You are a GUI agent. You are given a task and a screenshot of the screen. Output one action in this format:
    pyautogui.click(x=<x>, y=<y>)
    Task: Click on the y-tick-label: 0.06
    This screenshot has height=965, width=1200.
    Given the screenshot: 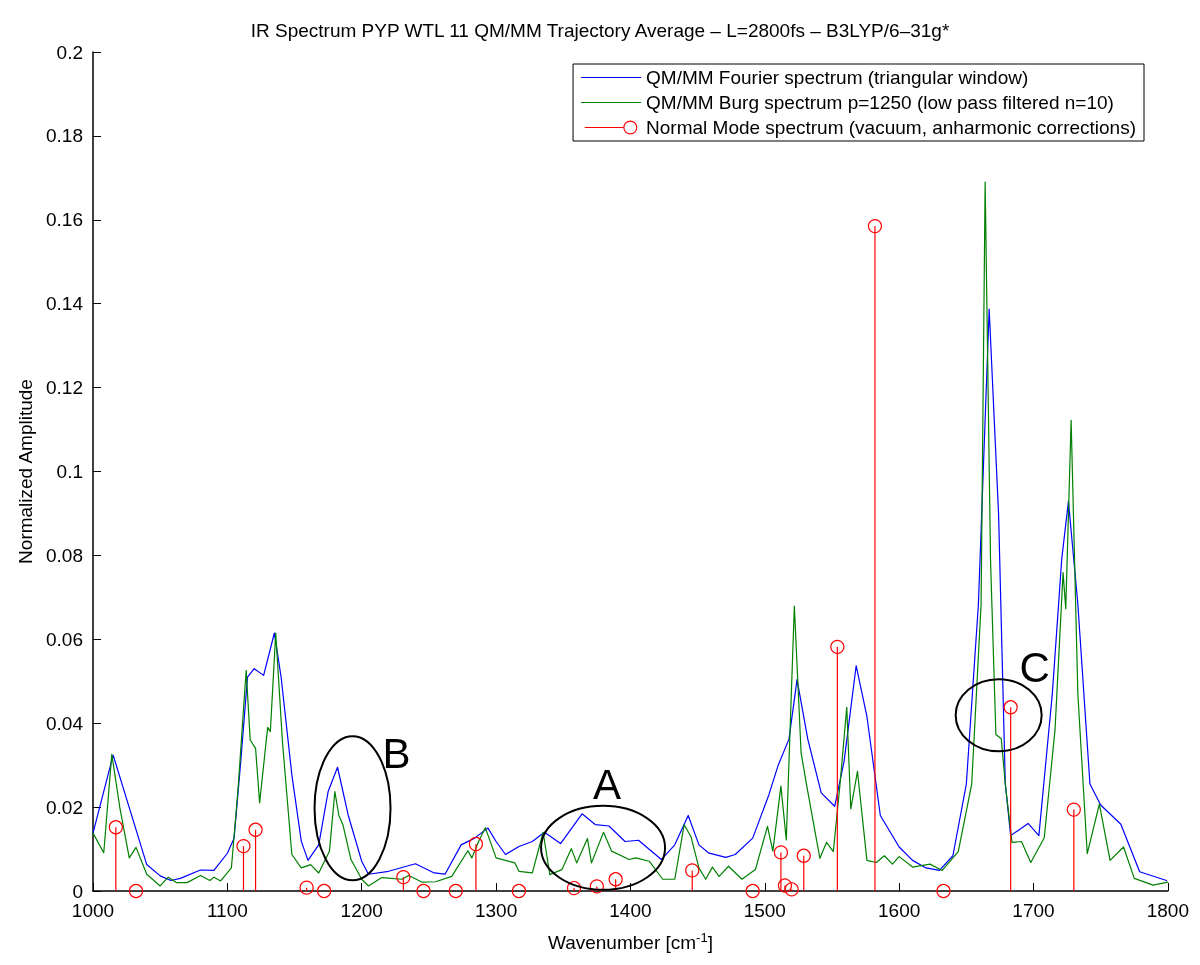 What is the action you would take?
    pyautogui.click(x=64, y=639)
    